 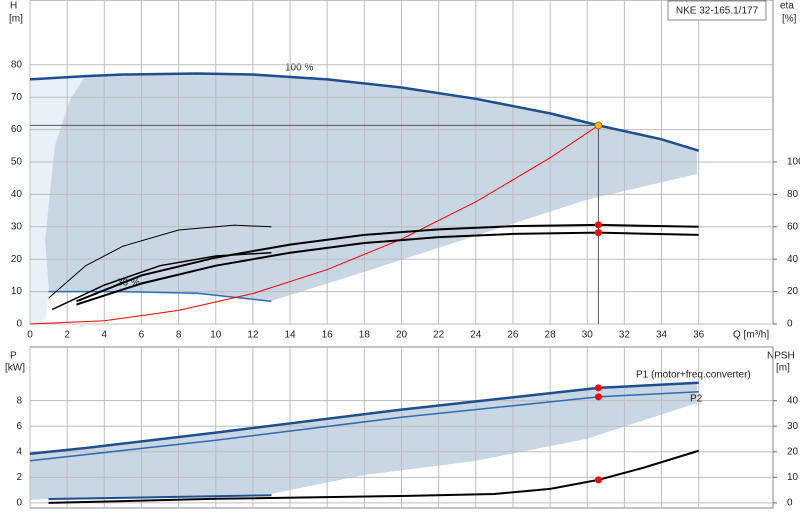 What do you see at coordinates (513, 335) in the screenshot?
I see `x-tick-label: 26` at bounding box center [513, 335].